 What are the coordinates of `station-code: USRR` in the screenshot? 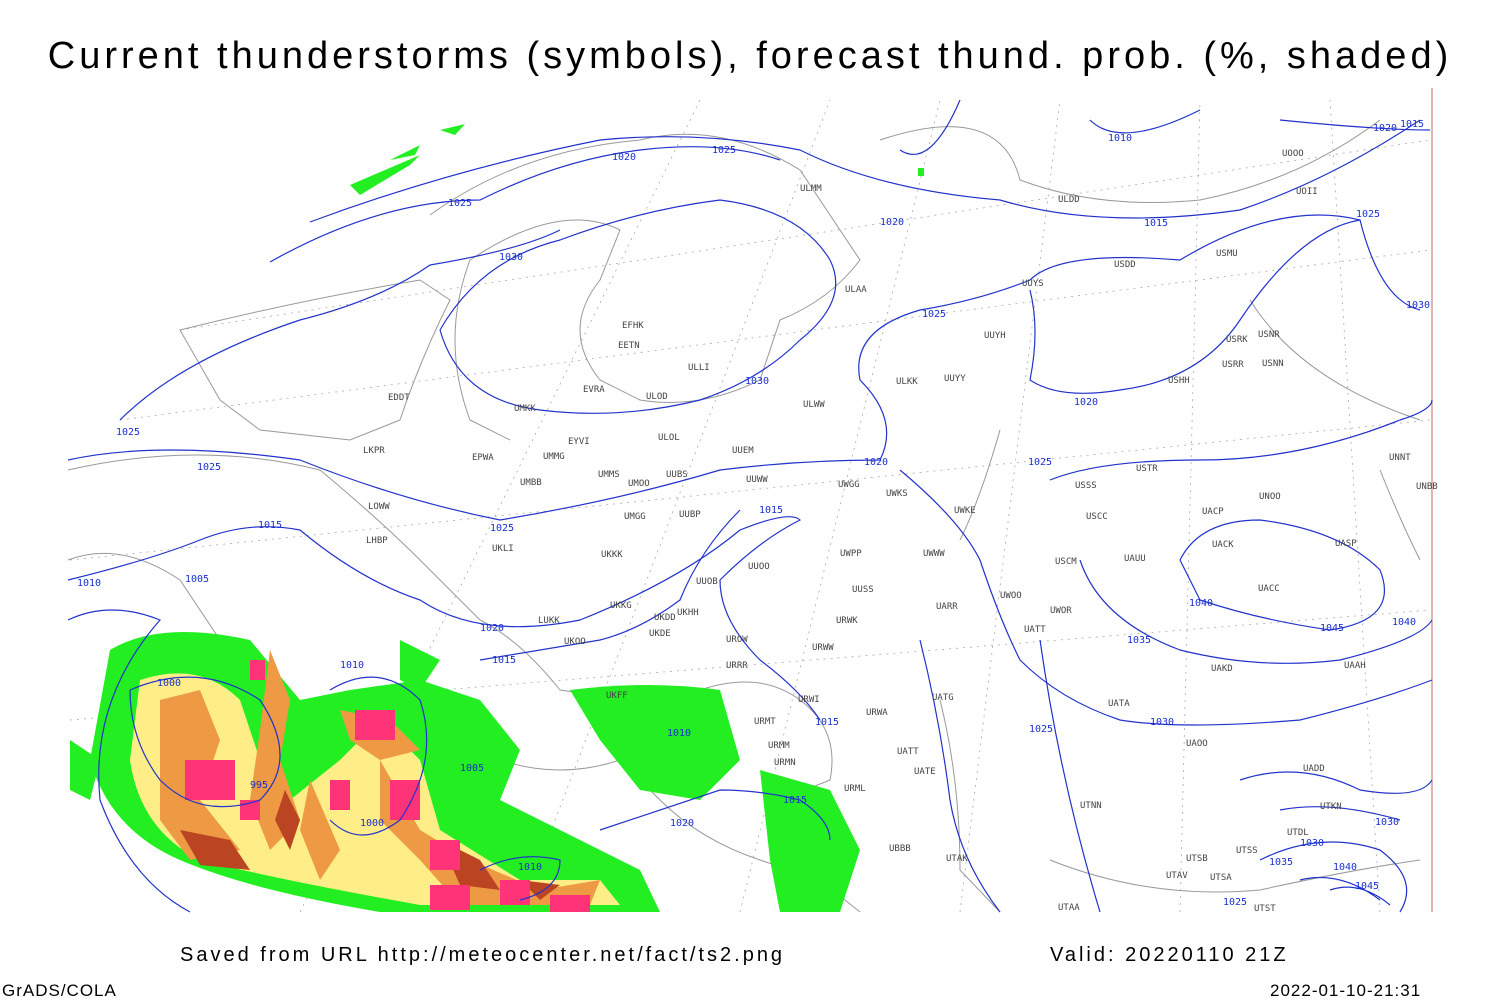 It's located at (1233, 365).